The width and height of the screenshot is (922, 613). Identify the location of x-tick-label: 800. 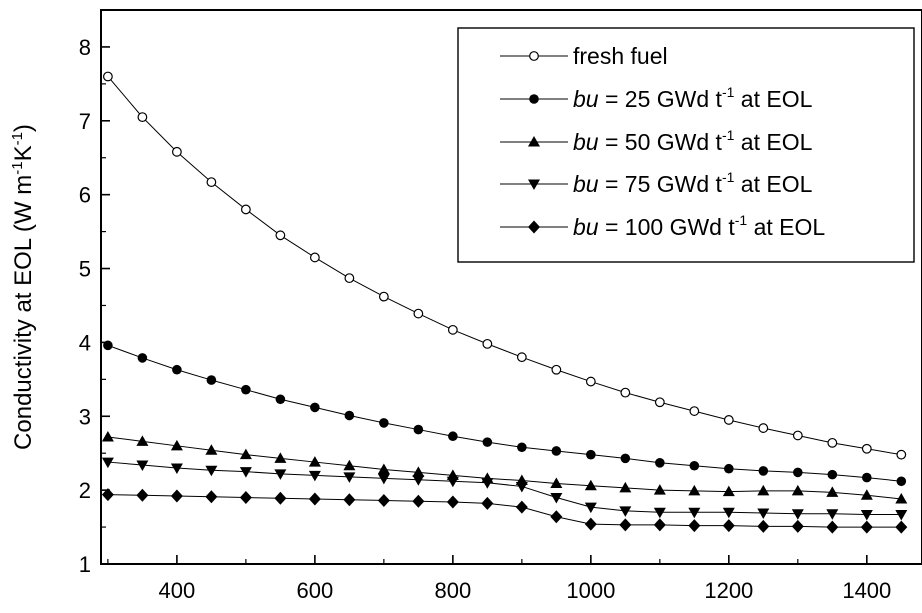
(452, 590).